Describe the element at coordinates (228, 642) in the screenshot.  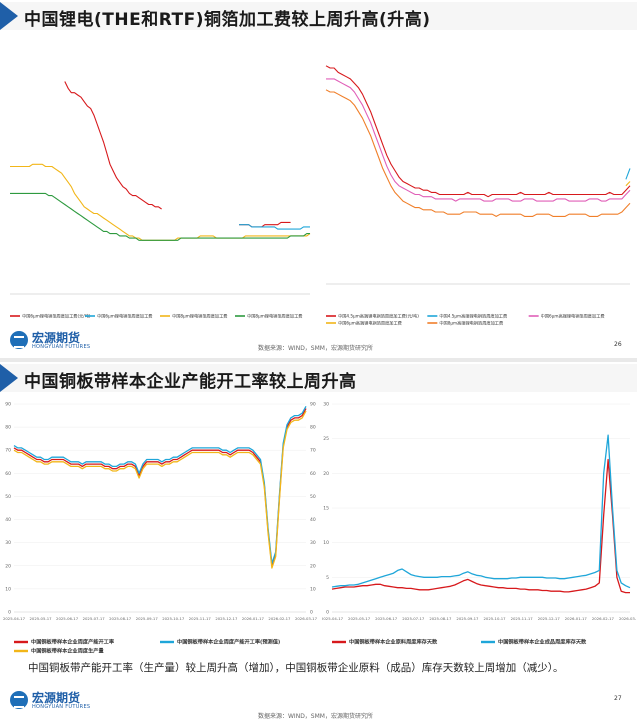
I see `legend-label: 中国铜板带样本企业周度产能开工率(预测值)` at that location.